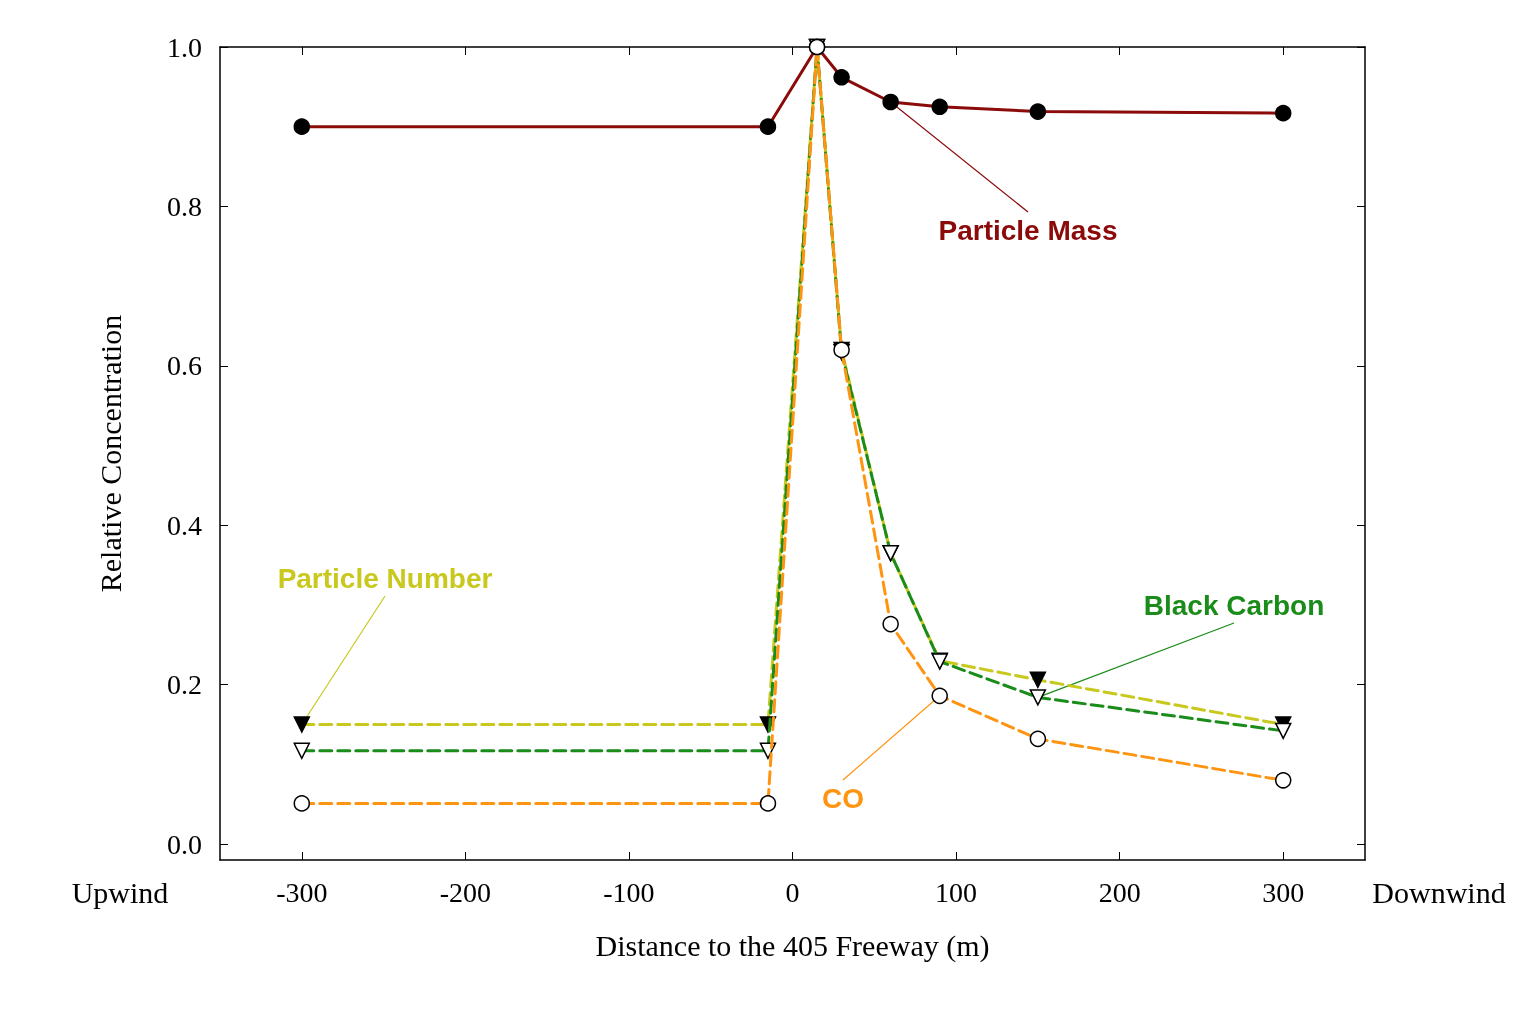  What do you see at coordinates (792, 892) in the screenshot?
I see `x-tick-label: 0` at bounding box center [792, 892].